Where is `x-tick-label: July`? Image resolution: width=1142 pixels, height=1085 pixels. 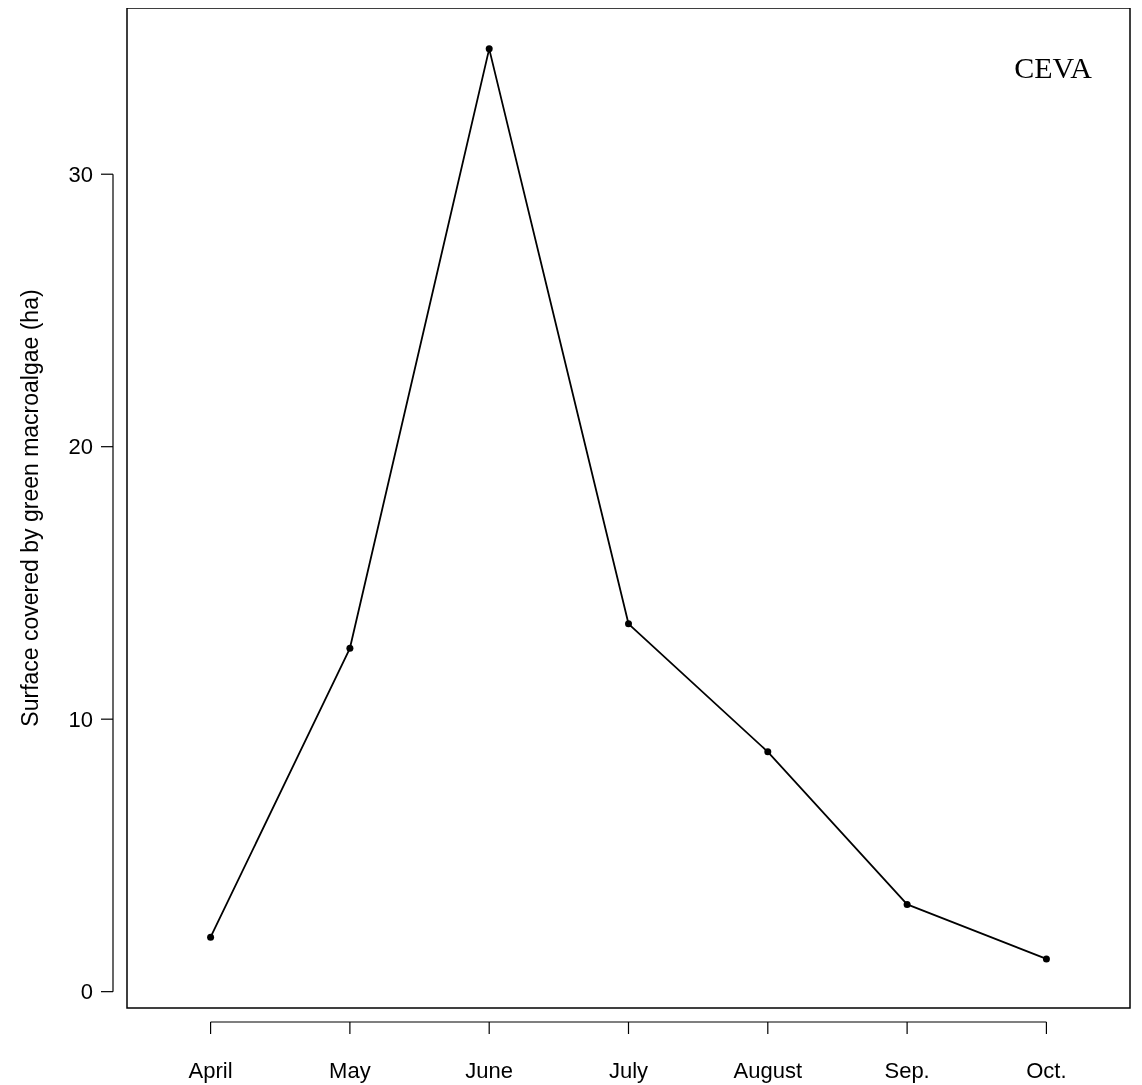
x-tick-label: July is located at coordinates (628, 1070).